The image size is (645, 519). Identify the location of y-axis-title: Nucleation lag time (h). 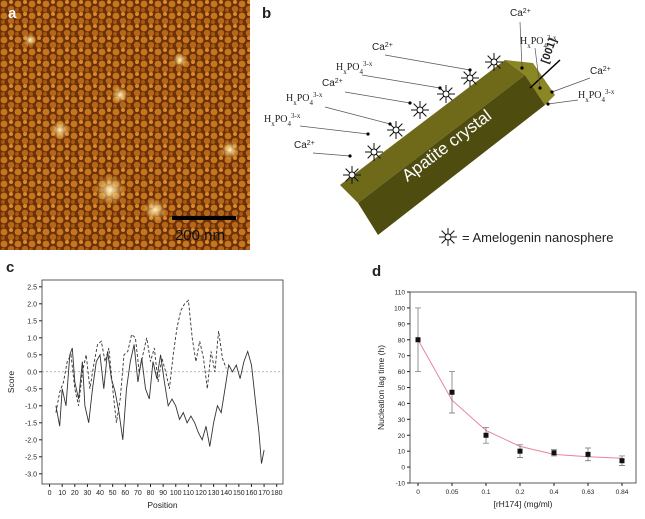
(381, 387).